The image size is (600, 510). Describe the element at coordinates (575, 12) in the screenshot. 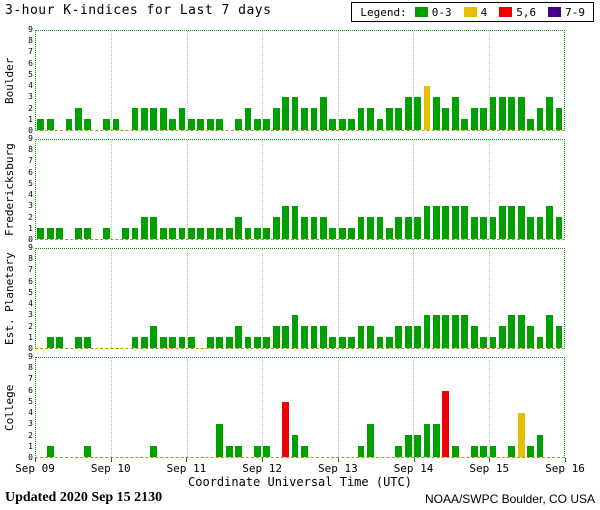

I see `legend-entry-label: 7-9` at that location.